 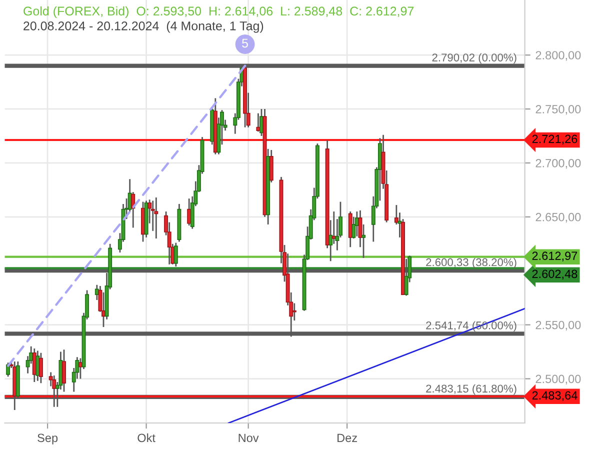 I want to click on y-tick-label: 2.800,00, so click(x=558, y=56).